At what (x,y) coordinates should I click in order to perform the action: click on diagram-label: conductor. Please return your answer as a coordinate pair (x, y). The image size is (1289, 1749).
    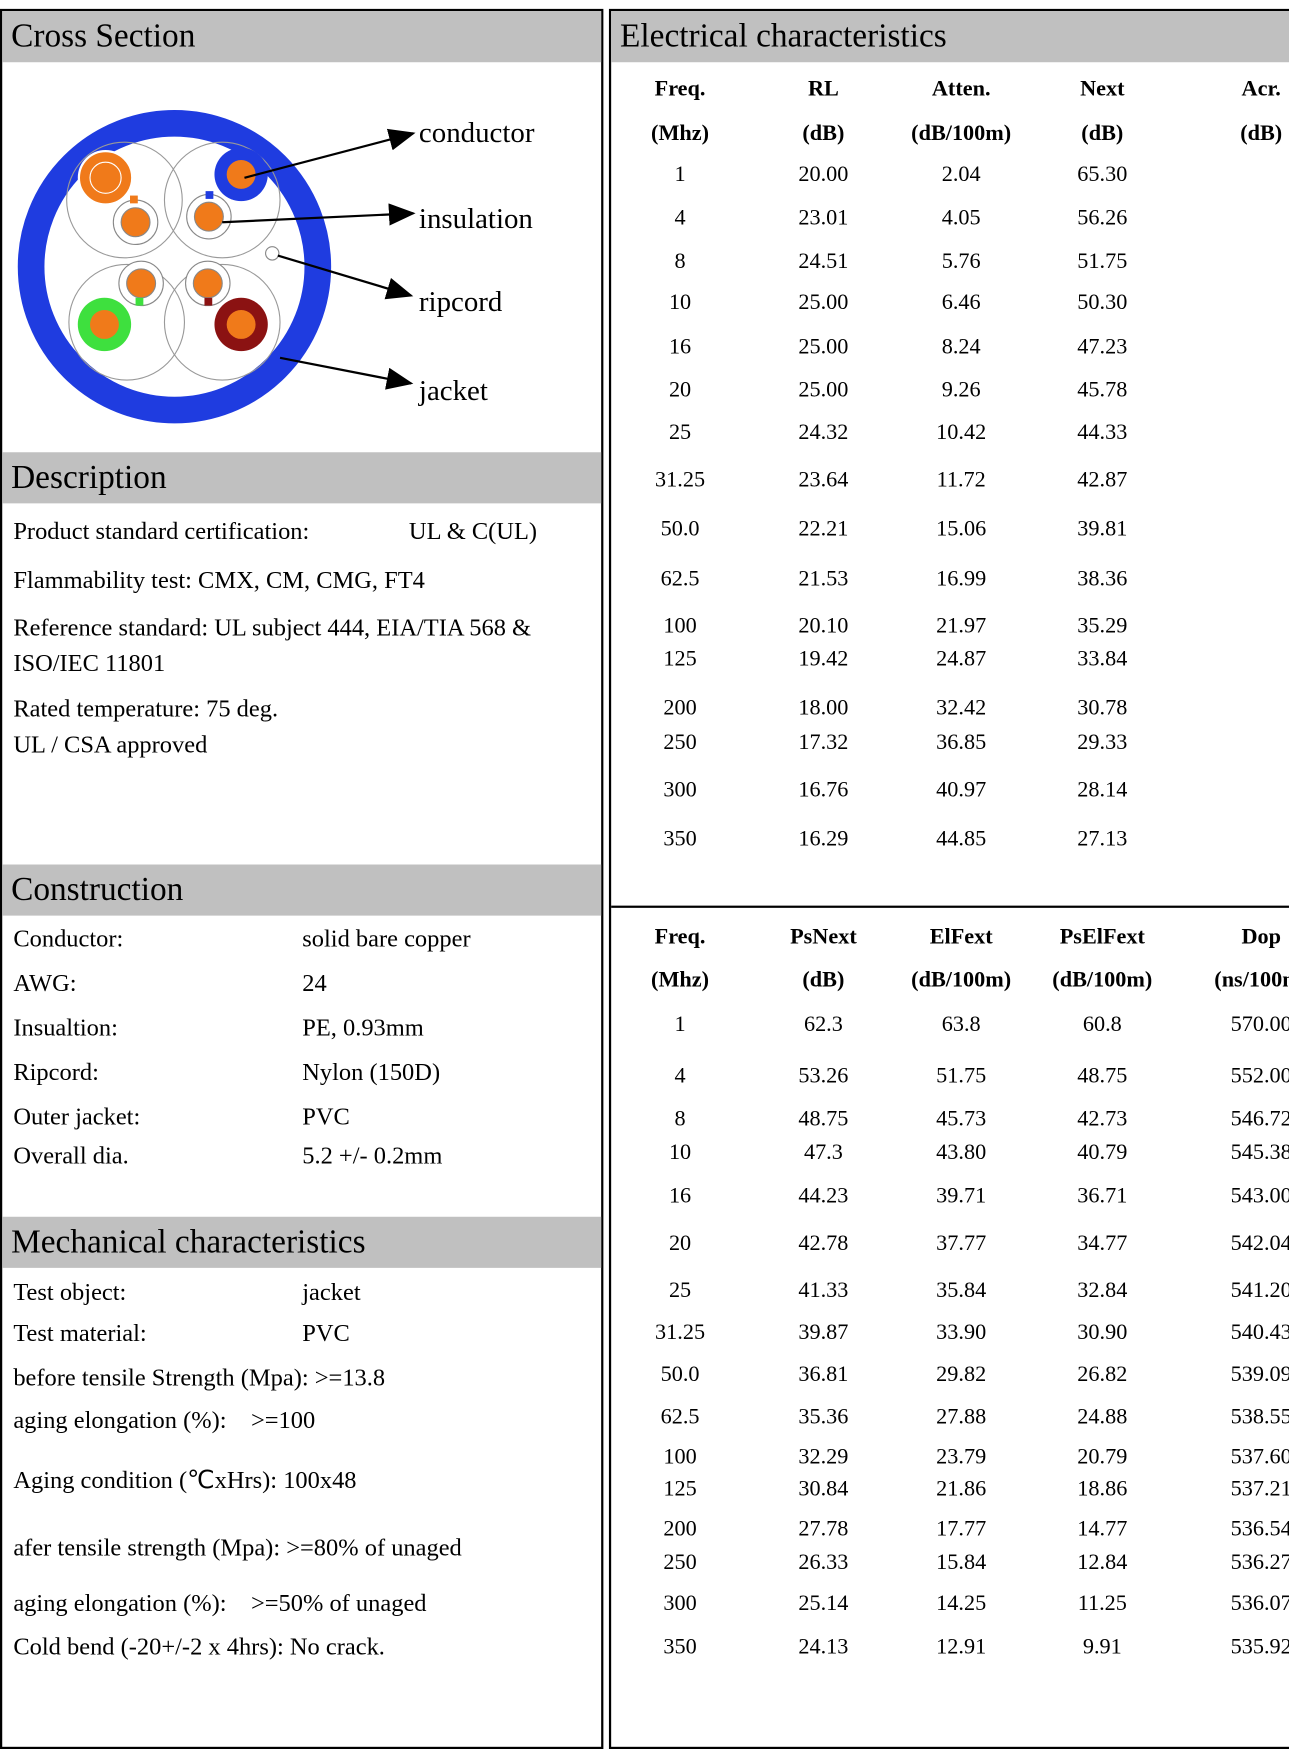
    Looking at the image, I should click on (476, 132).